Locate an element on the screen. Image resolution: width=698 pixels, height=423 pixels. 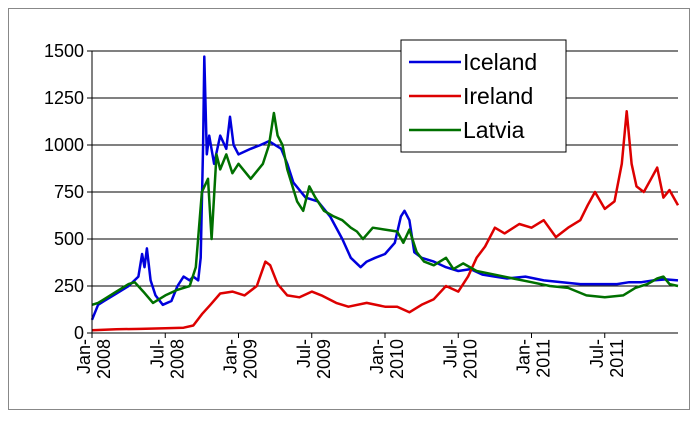
y-tick-label: 500 is located at coordinates (69, 239).